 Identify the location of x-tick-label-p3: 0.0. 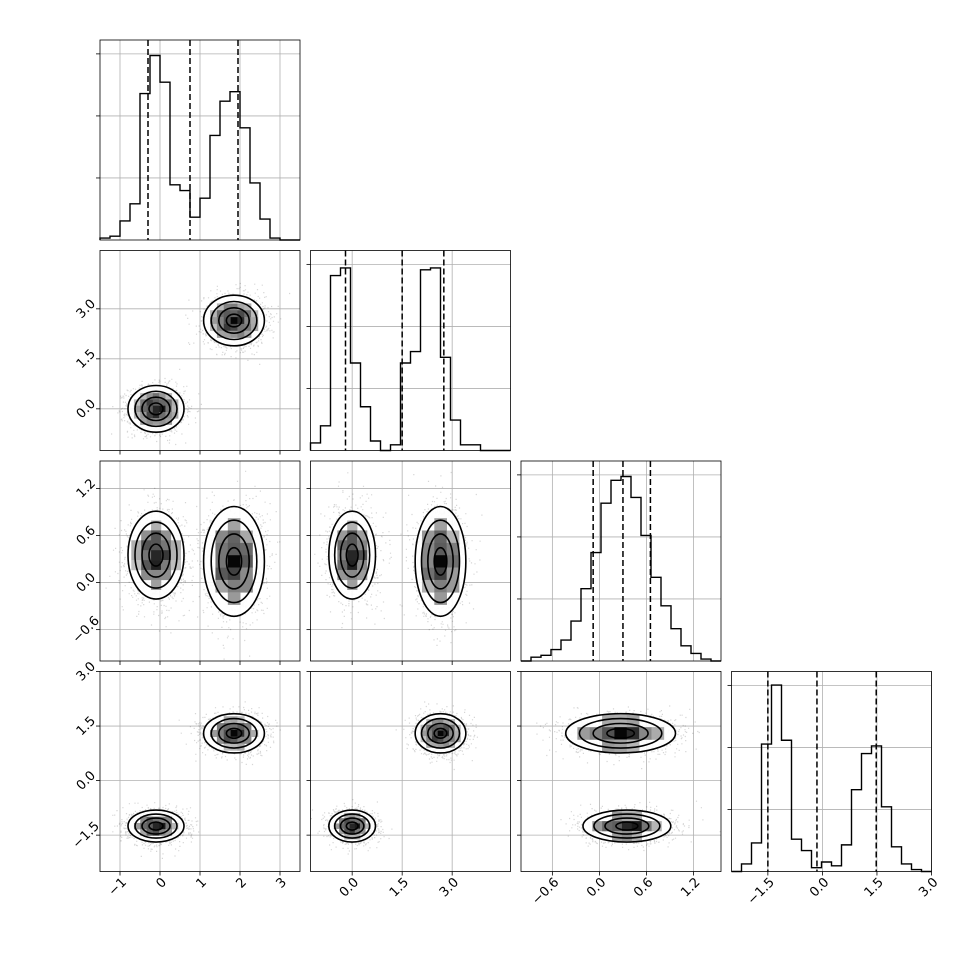
(596, 887).